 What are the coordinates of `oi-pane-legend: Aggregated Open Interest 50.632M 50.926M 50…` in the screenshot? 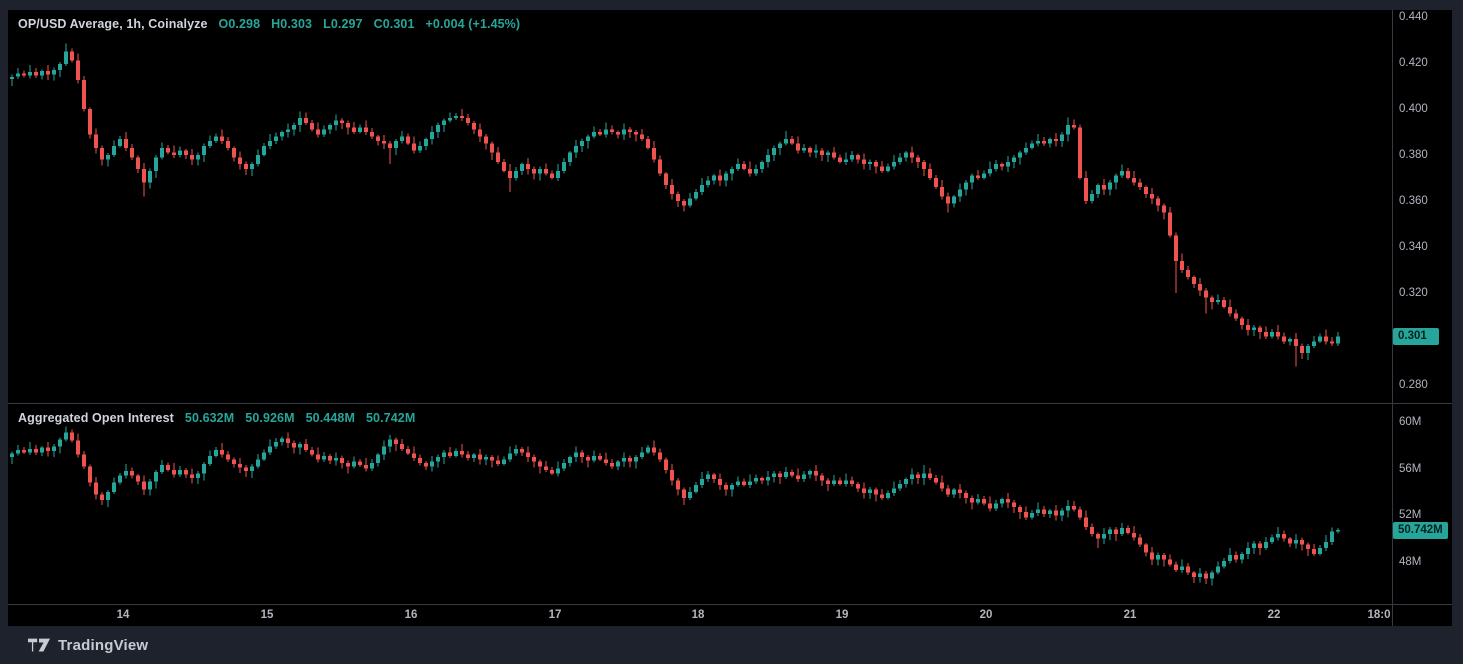 It's located at (216, 418).